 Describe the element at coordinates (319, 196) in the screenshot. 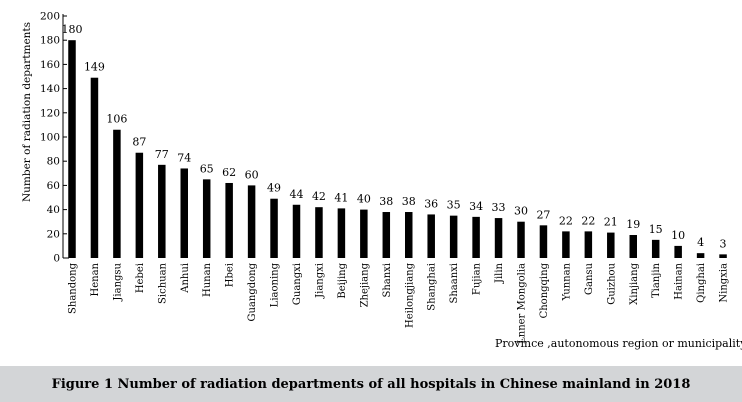

I see `data-label: 42` at that location.